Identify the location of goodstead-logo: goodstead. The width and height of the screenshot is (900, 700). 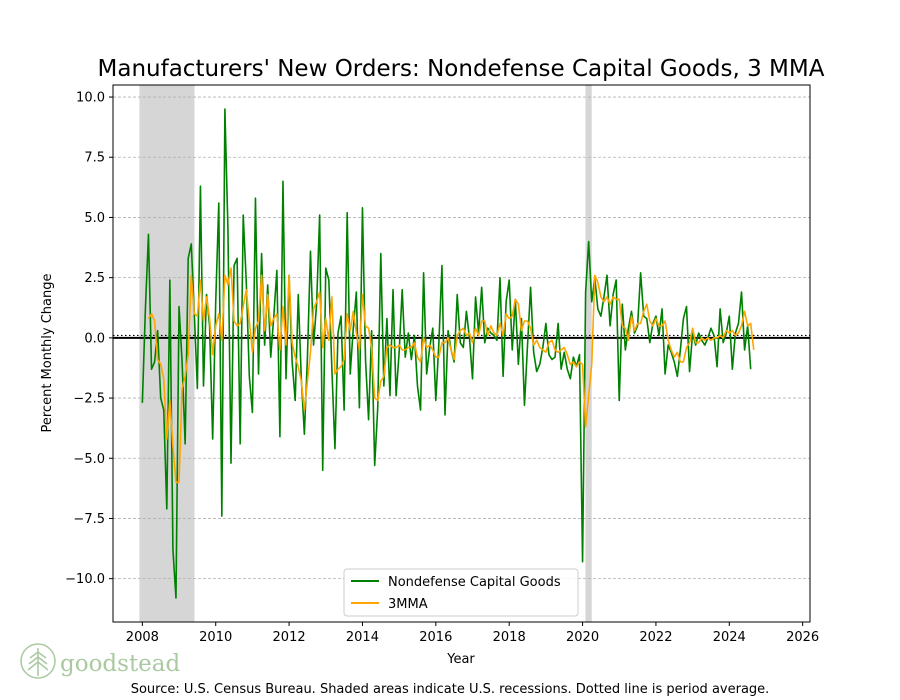
(100, 661).